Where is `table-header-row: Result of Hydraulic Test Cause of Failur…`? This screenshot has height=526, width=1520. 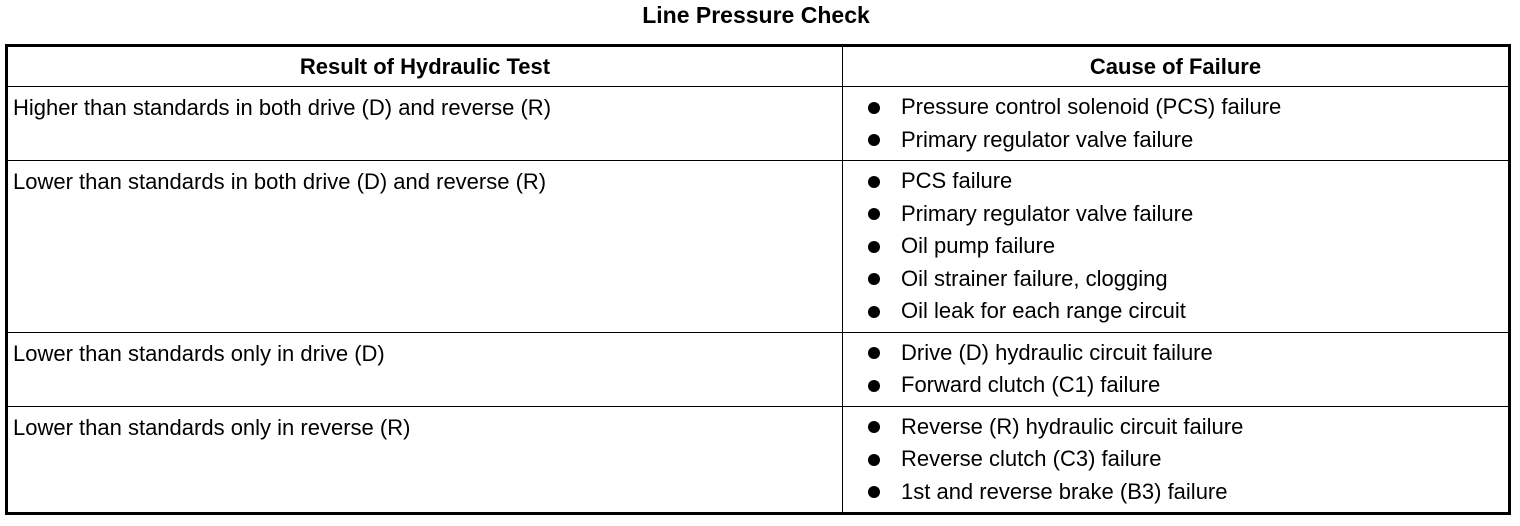
table-header-row: Result of Hydraulic Test Cause of Failur… is located at coordinates (758, 66).